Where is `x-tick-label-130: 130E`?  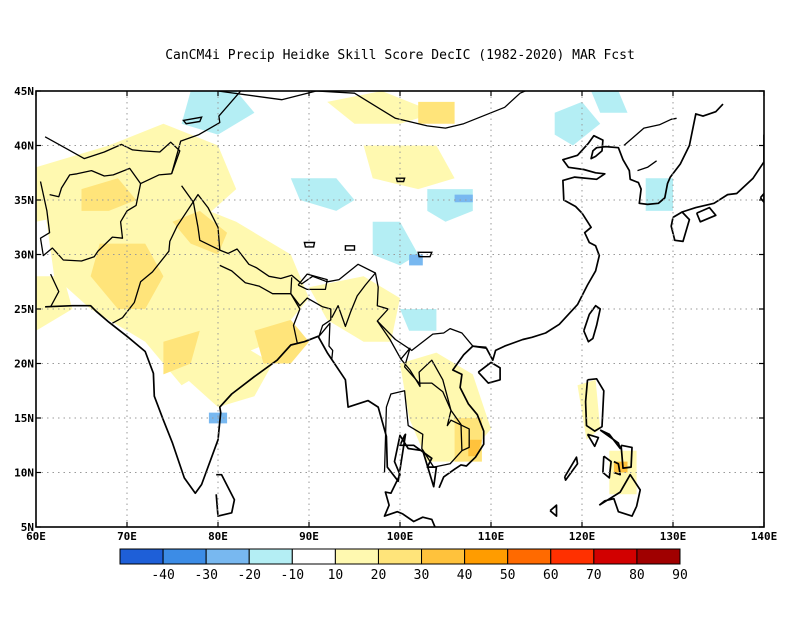
x-tick-label-130: 130E is located at coordinates (673, 536).